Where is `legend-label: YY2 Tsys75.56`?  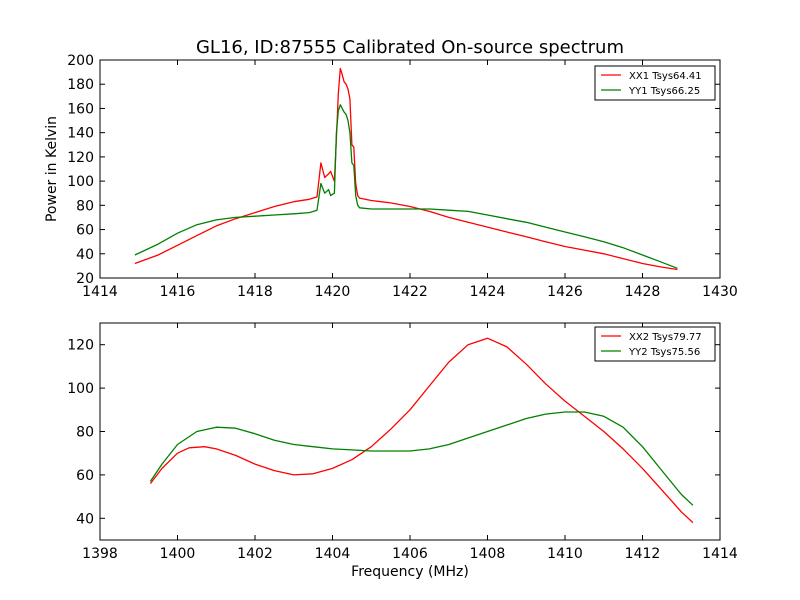 legend-label: YY2 Tsys75.56 is located at coordinates (664, 352).